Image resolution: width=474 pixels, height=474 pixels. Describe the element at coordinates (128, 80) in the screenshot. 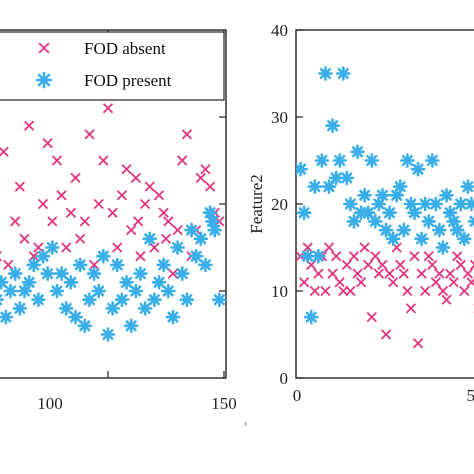

I see `legend-label-fod-present: FOD present` at that location.